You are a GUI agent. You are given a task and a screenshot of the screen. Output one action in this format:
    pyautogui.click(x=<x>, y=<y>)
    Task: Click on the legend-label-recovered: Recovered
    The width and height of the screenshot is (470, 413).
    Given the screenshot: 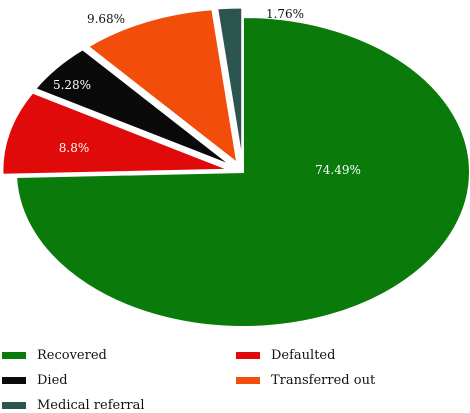 What is the action you would take?
    pyautogui.click(x=72, y=355)
    